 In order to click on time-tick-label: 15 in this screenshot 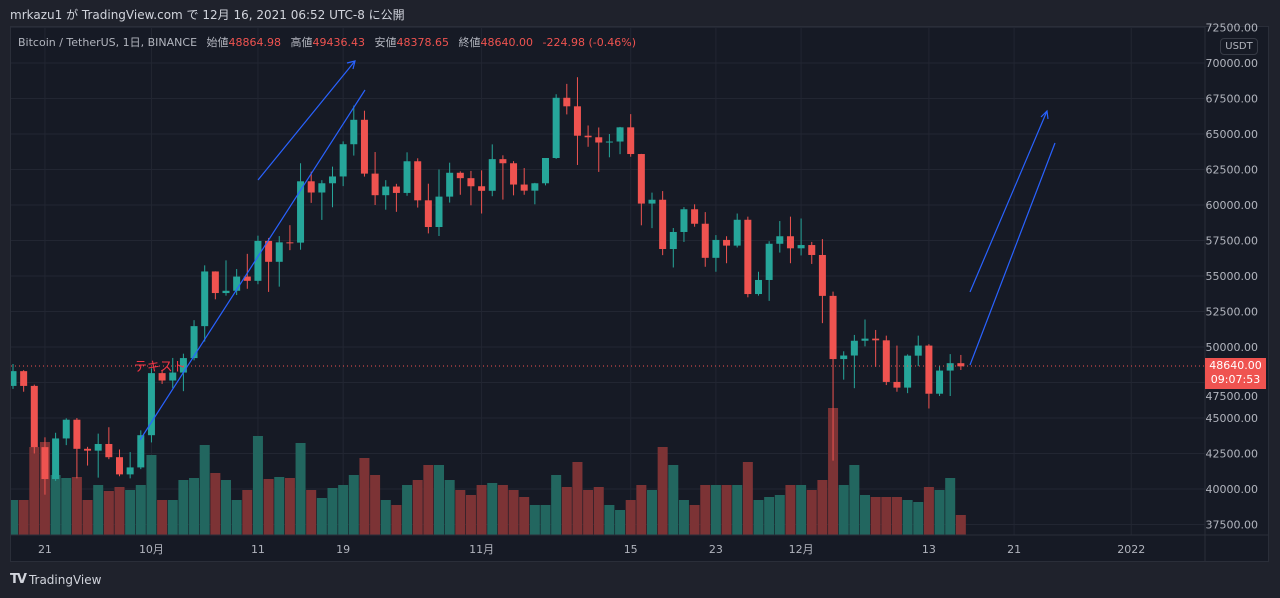, I will do `click(631, 549)`.